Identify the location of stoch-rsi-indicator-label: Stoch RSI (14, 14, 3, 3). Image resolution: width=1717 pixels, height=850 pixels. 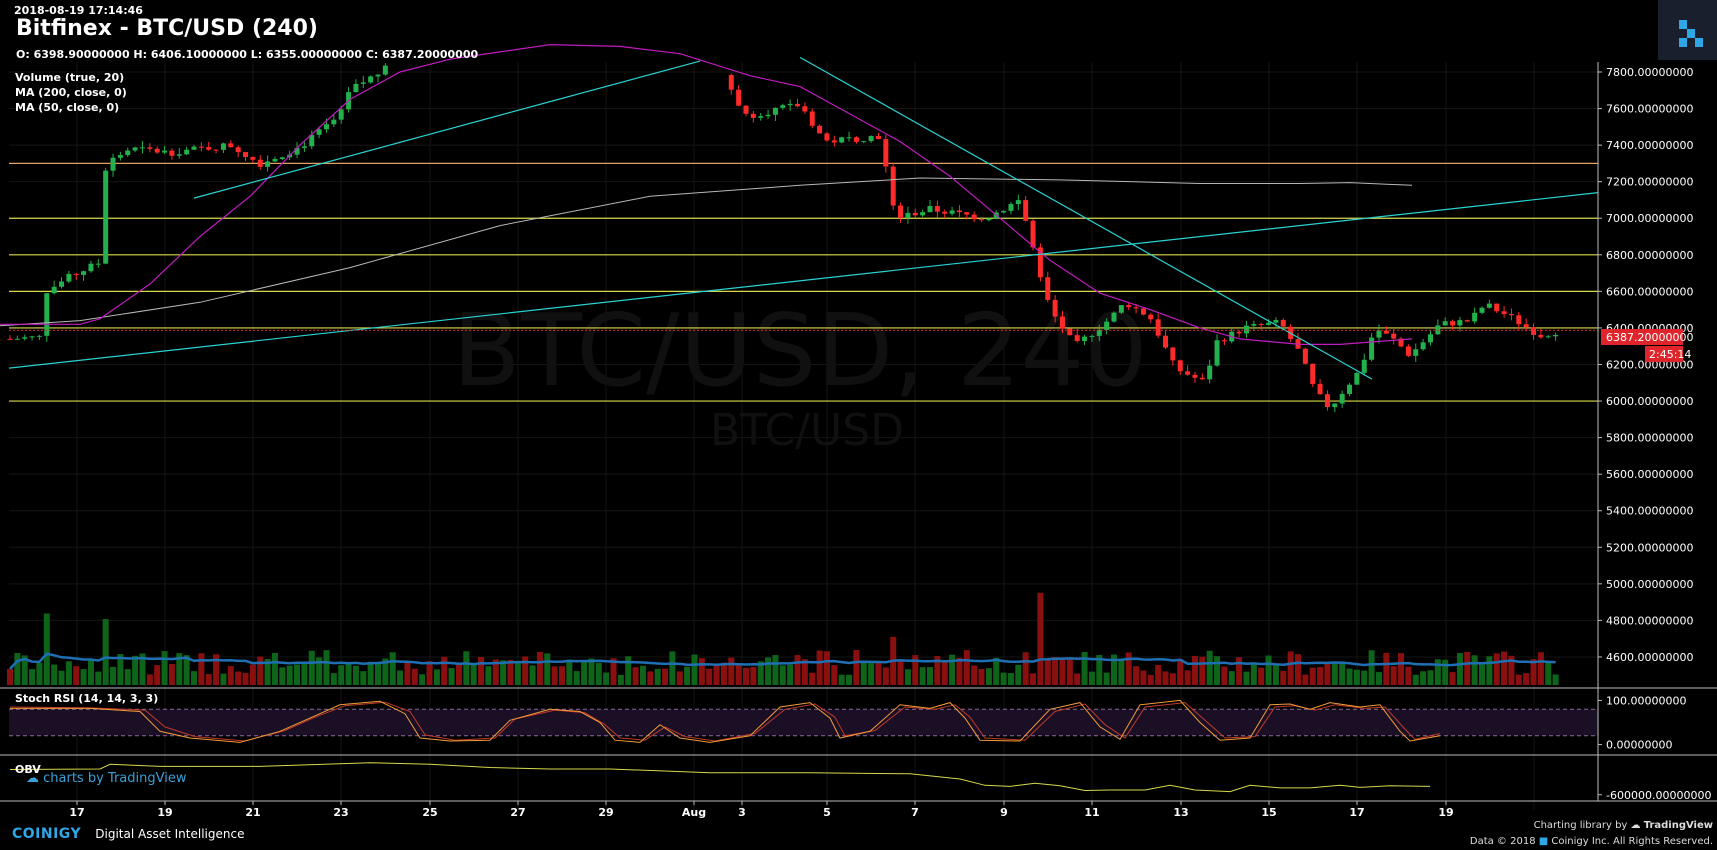
(87, 698).